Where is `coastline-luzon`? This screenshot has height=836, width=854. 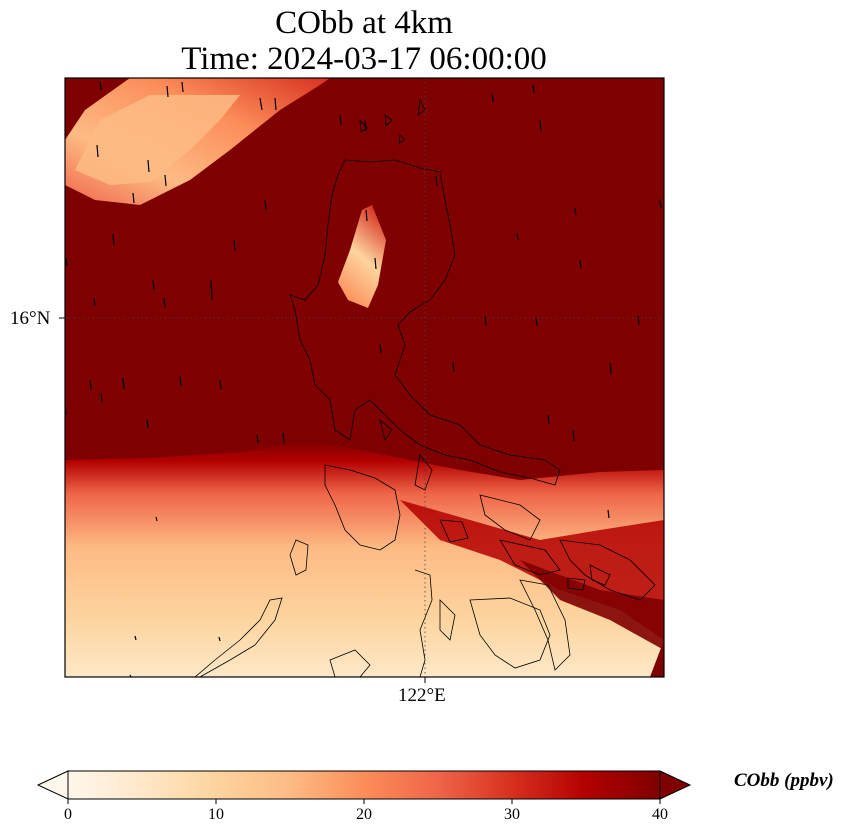
coastline-luzon is located at coordinates (425, 322).